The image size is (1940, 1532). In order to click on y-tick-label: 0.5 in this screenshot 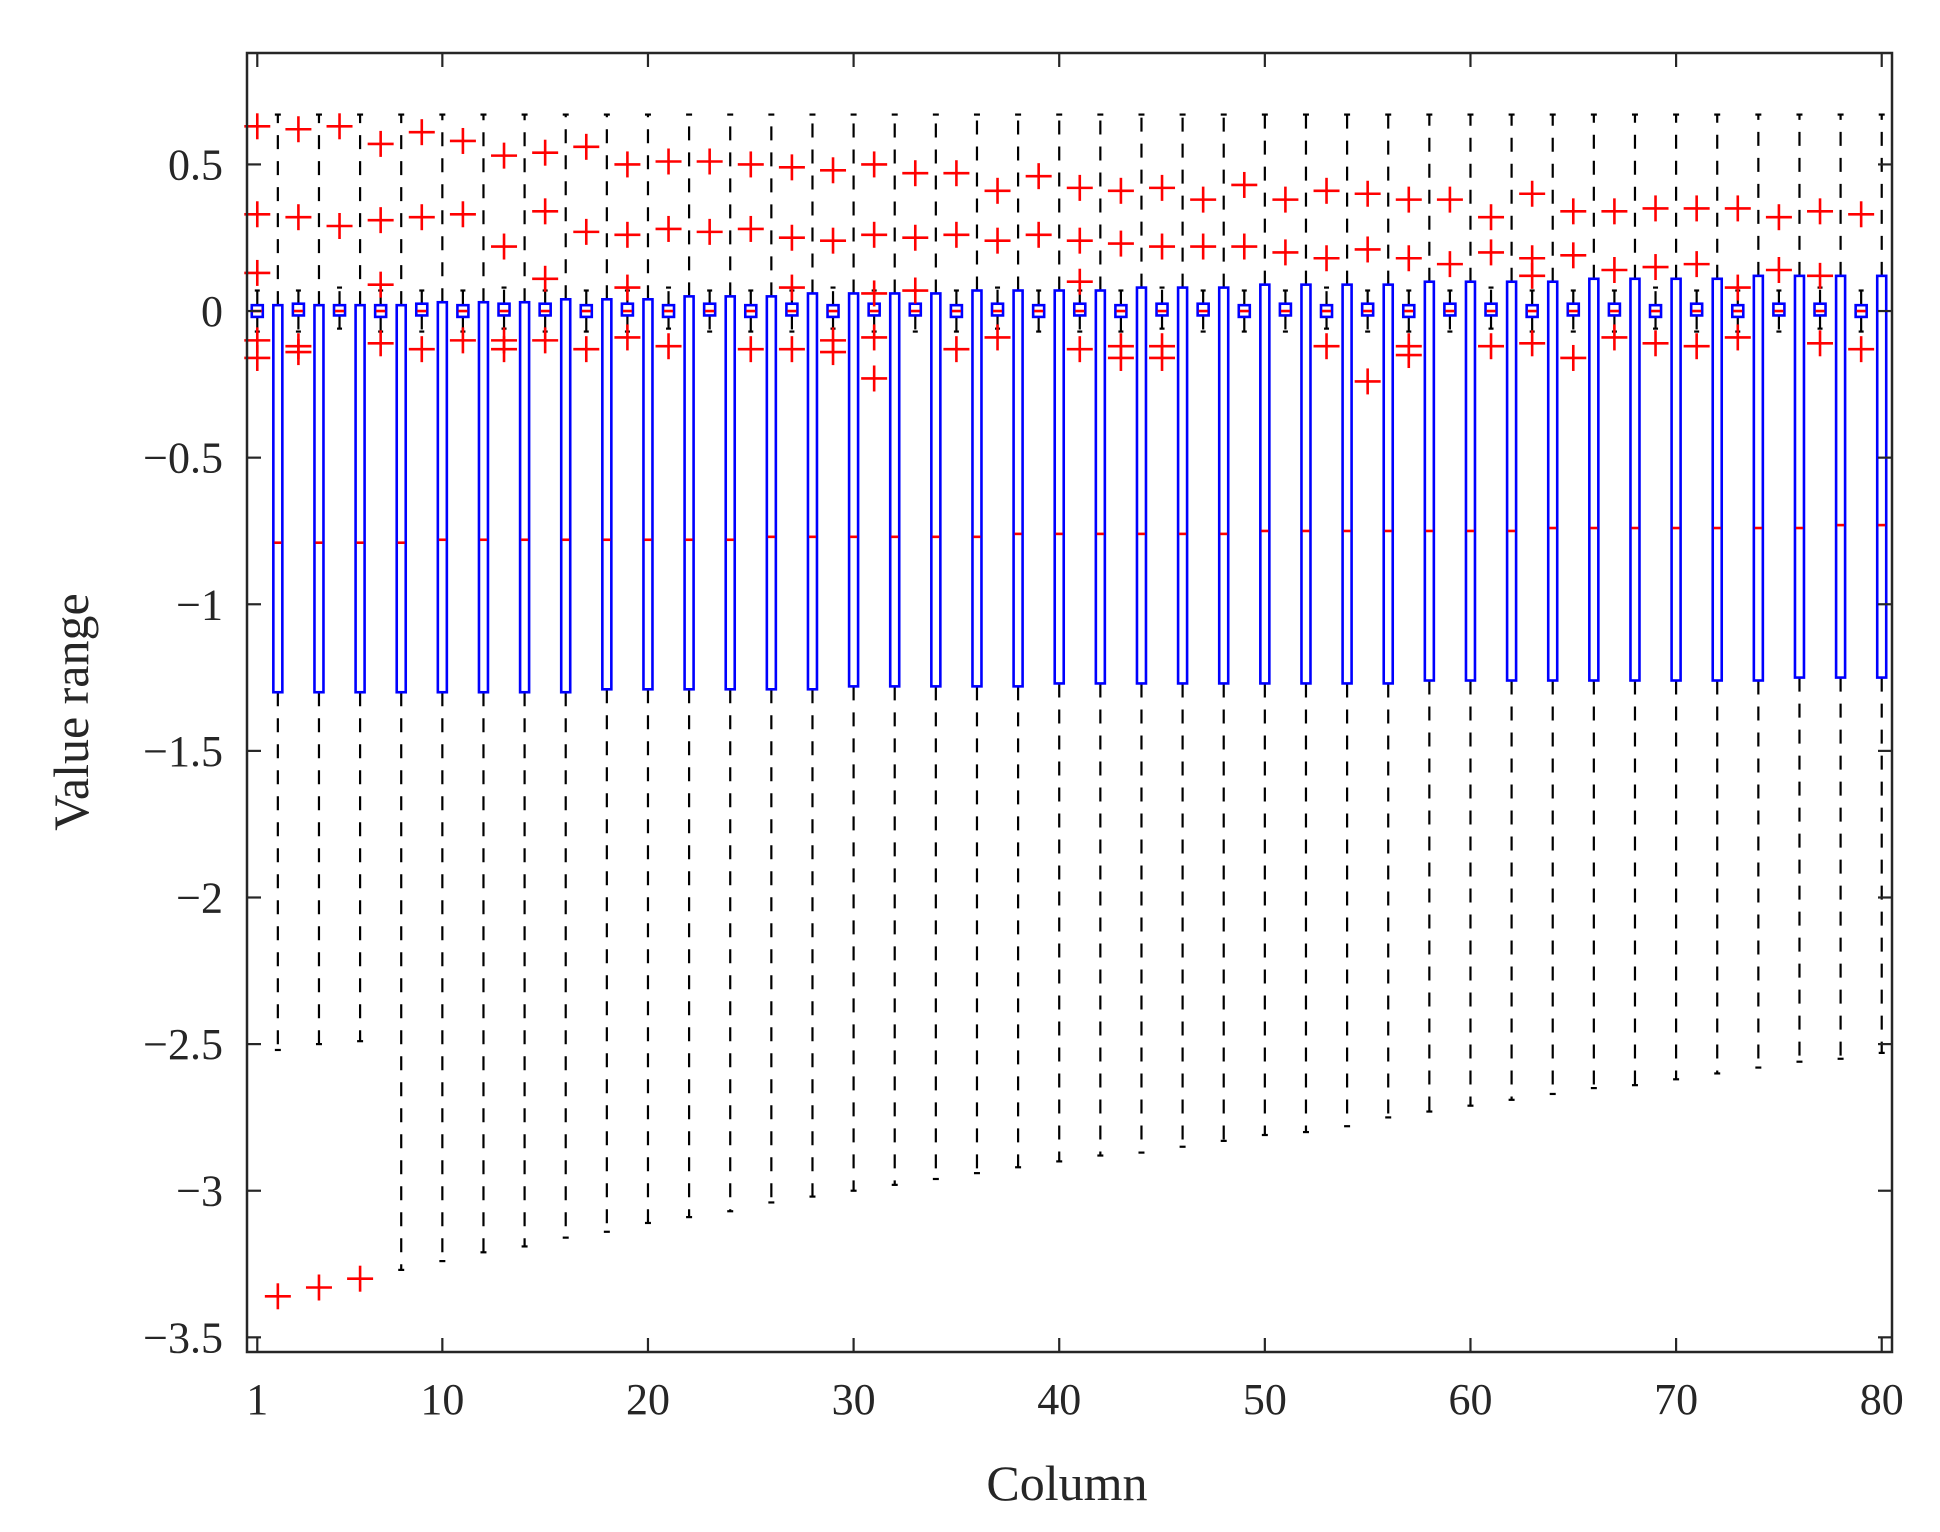, I will do `click(195, 164)`.